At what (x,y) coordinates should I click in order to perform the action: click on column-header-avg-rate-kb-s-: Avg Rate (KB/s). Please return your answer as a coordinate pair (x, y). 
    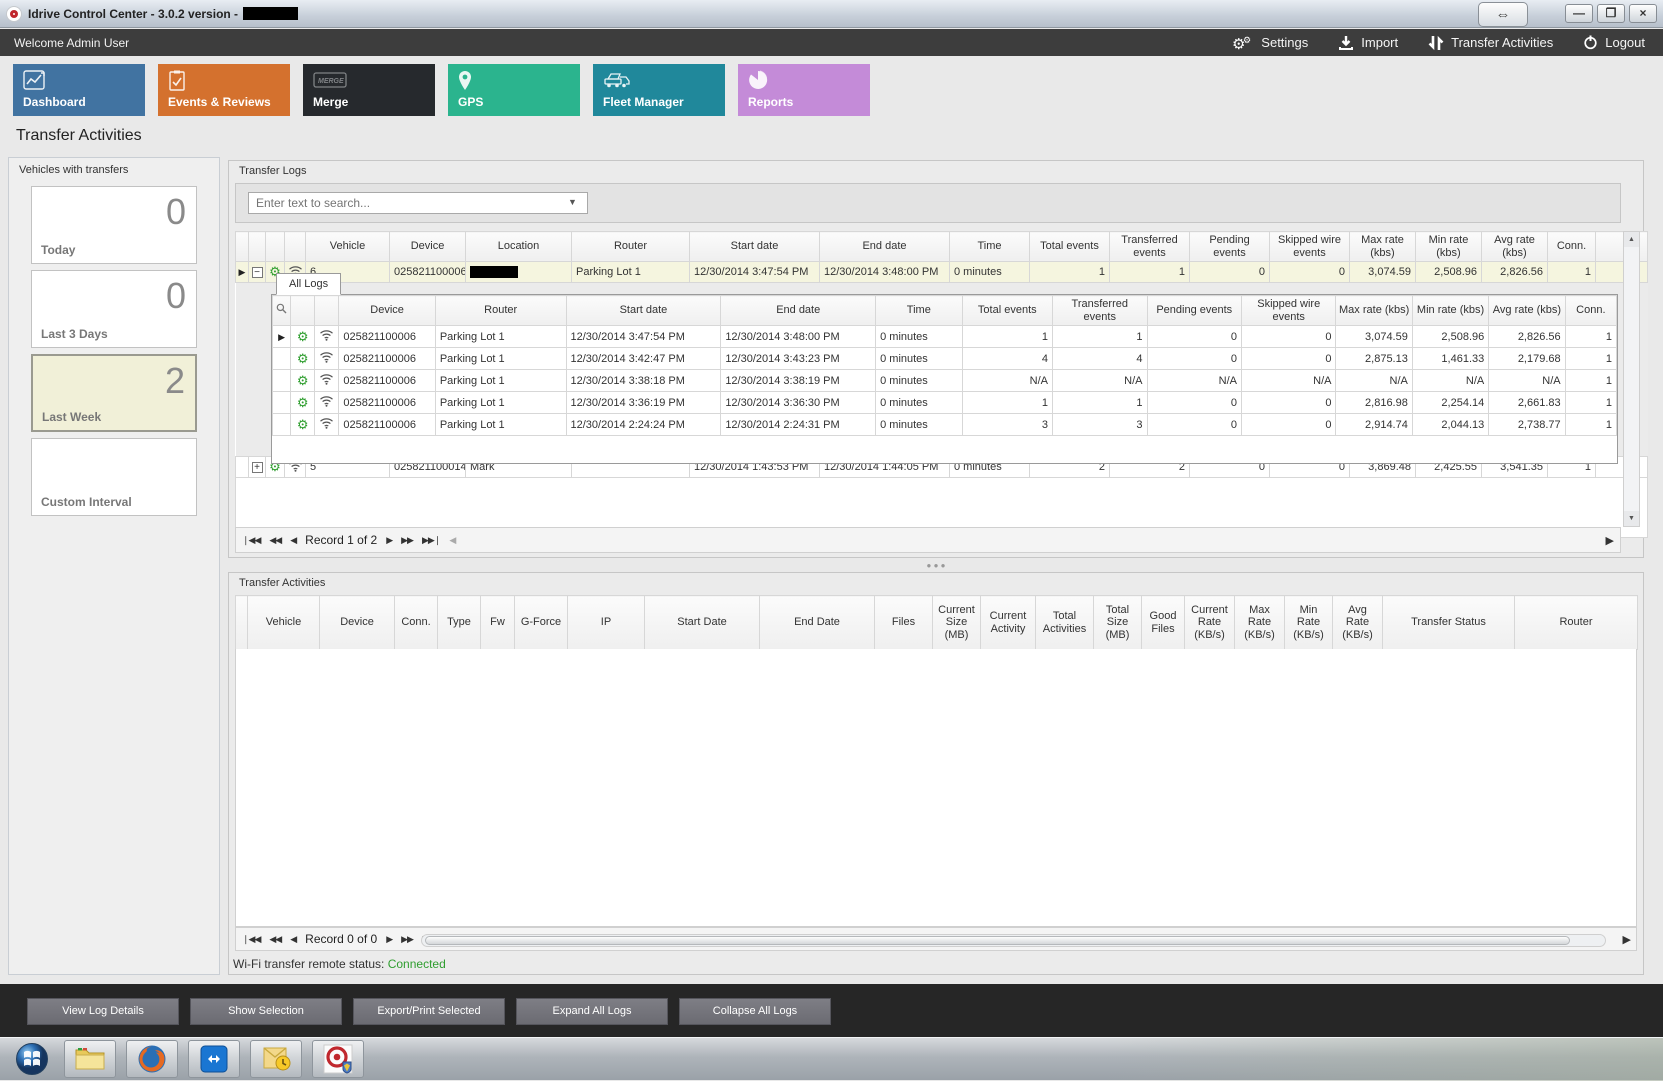
    Looking at the image, I should click on (1357, 622).